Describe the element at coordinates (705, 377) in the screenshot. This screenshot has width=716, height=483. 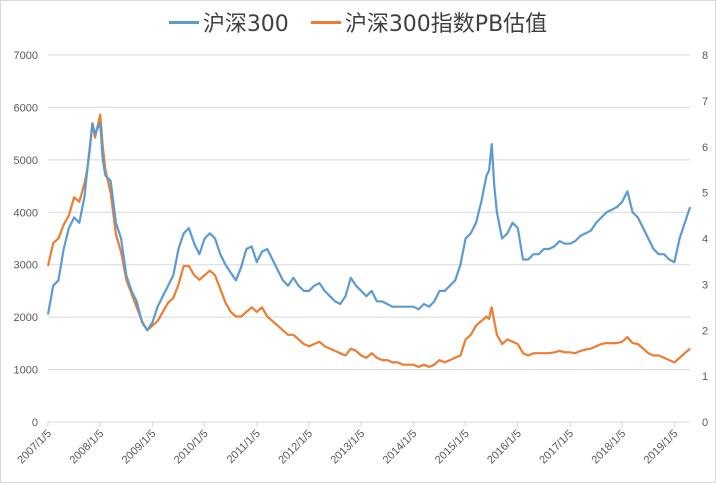
I see `y-right-tick-label: 1` at that location.